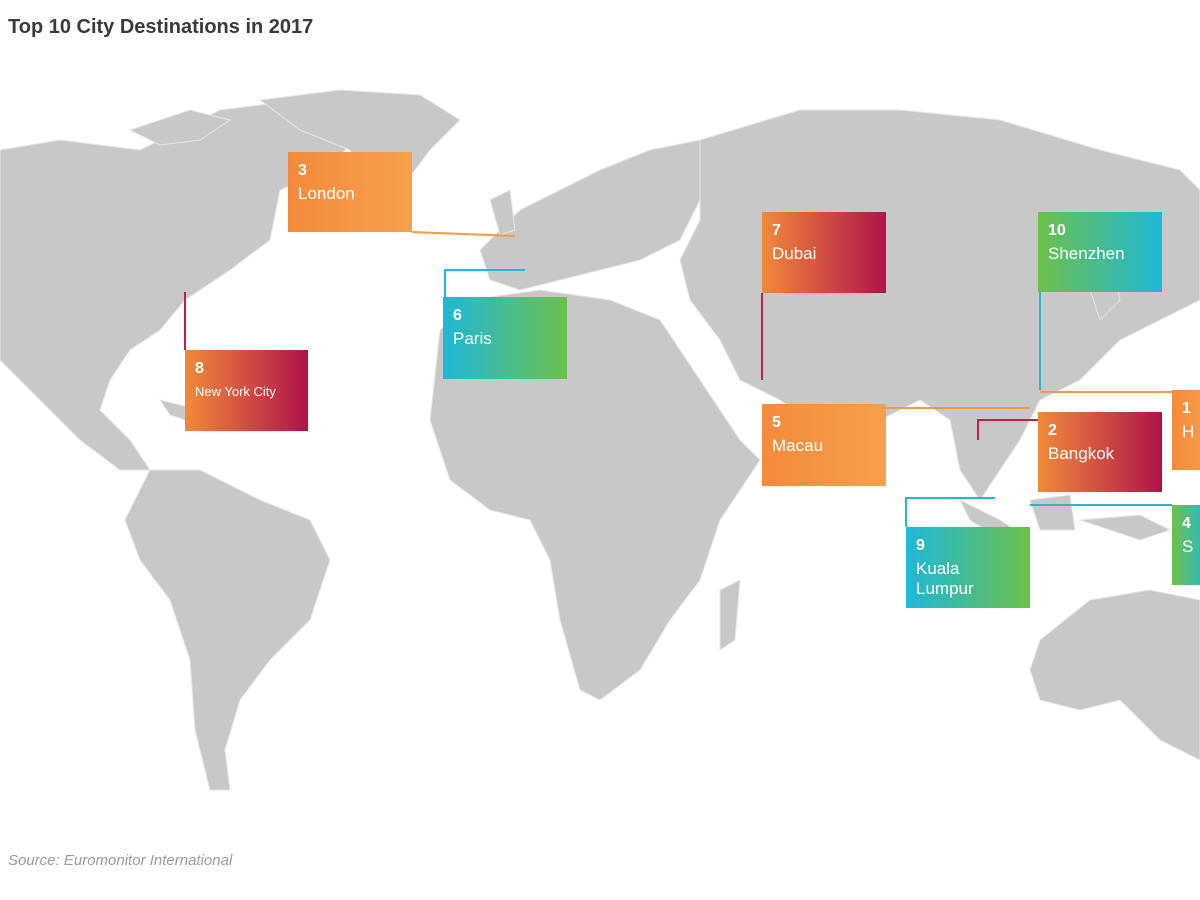 The width and height of the screenshot is (1200, 900). I want to click on city-label: 3 London, so click(350, 192).